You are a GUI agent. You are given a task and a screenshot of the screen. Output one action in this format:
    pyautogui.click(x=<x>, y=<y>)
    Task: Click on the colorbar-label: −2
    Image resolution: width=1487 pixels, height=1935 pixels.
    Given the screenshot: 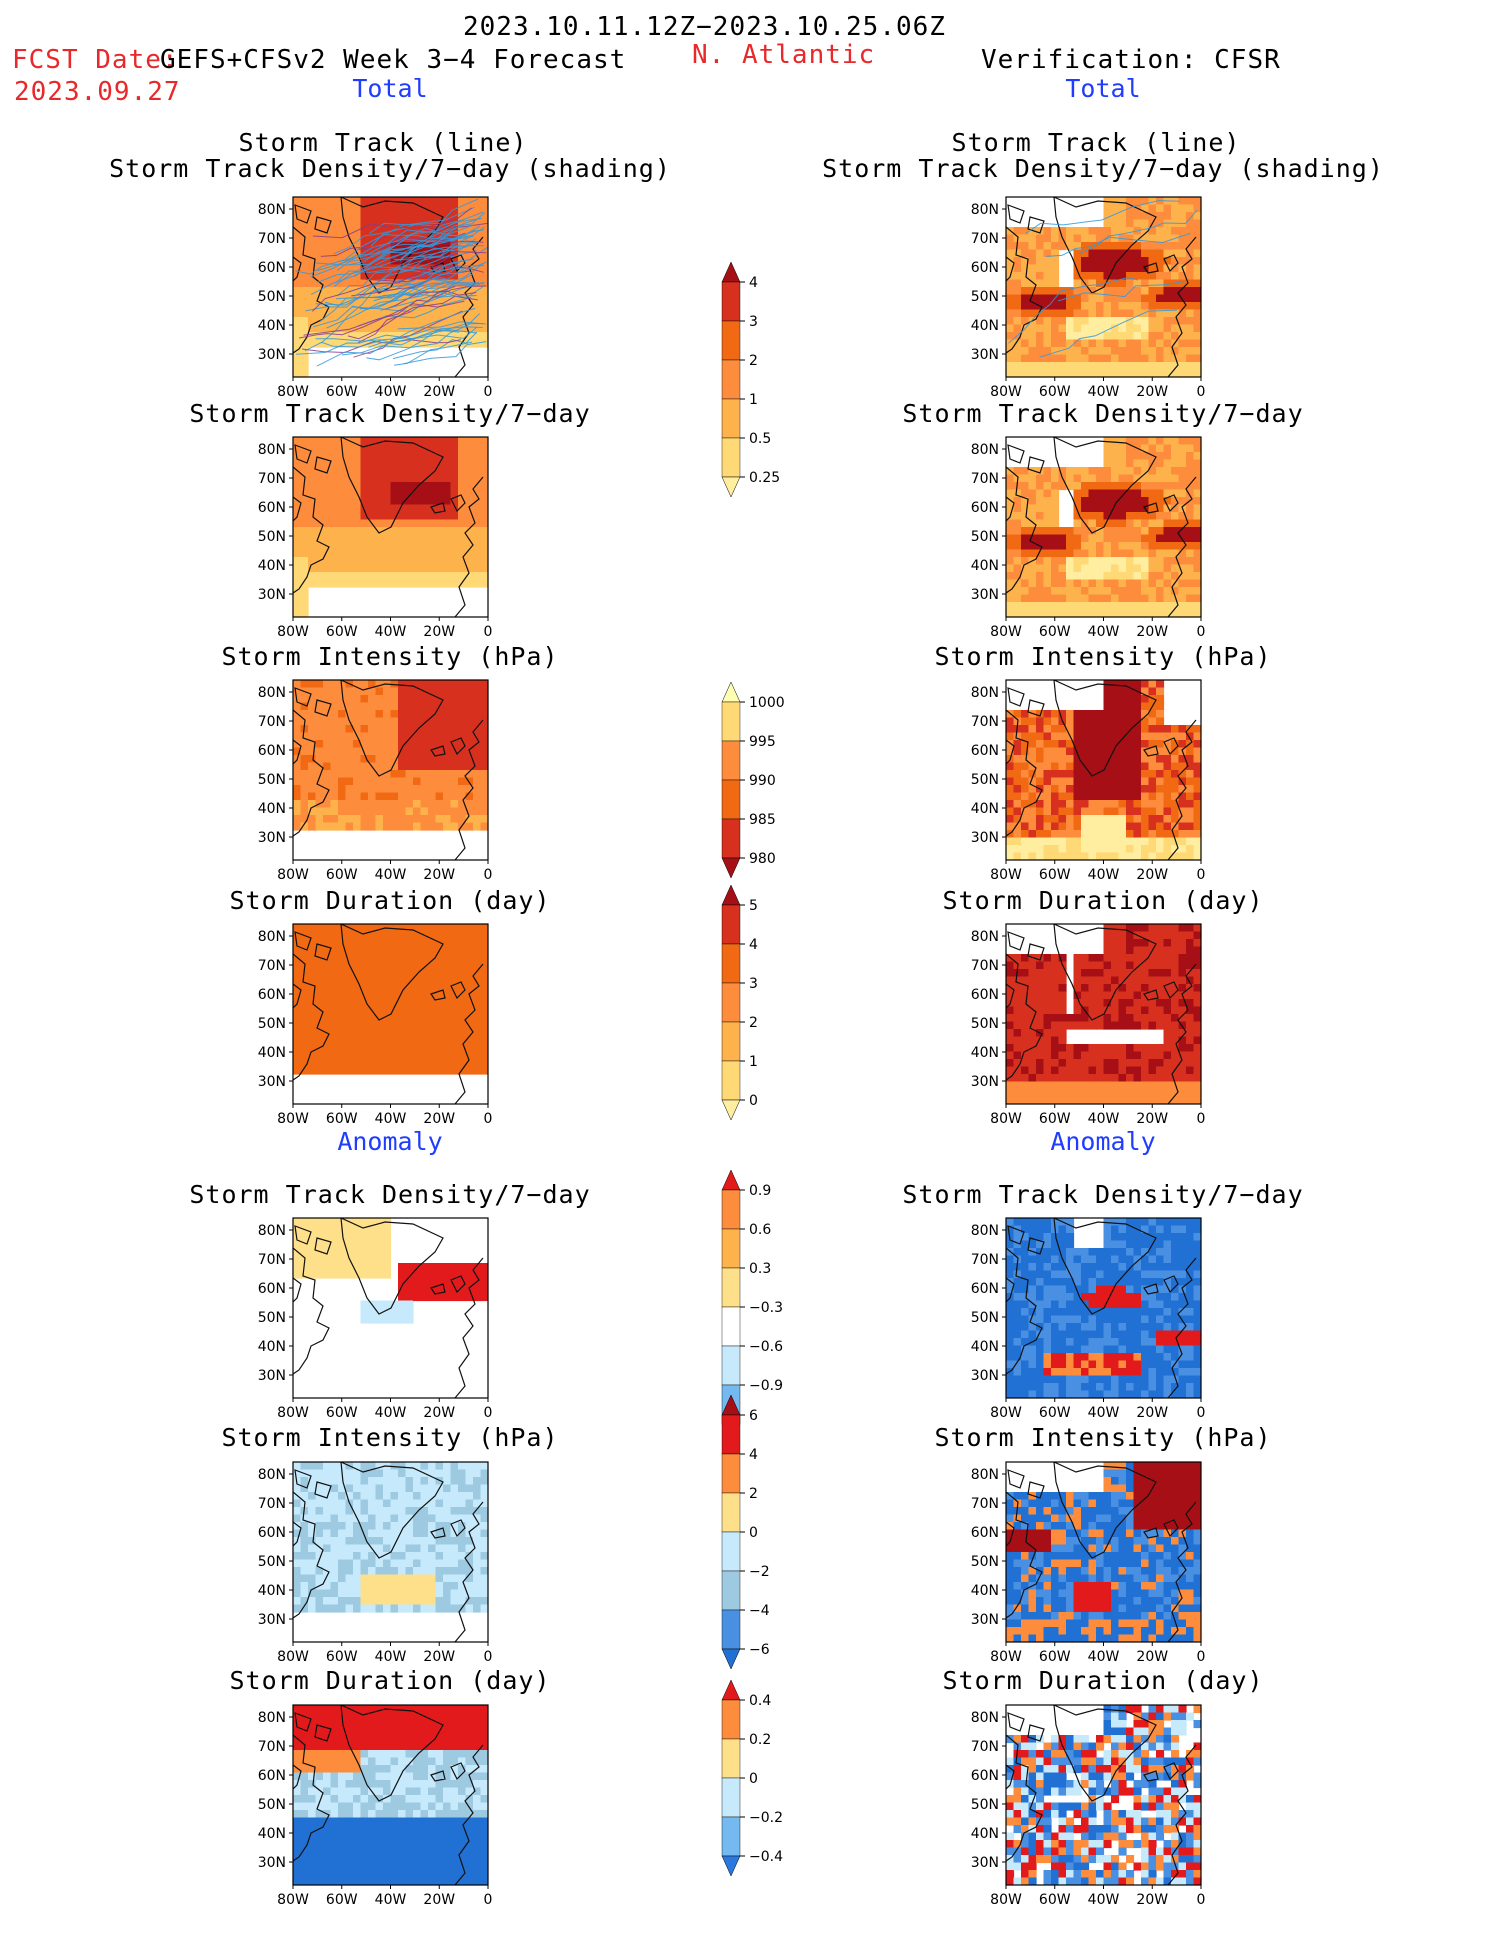 What is the action you would take?
    pyautogui.click(x=759, y=1572)
    